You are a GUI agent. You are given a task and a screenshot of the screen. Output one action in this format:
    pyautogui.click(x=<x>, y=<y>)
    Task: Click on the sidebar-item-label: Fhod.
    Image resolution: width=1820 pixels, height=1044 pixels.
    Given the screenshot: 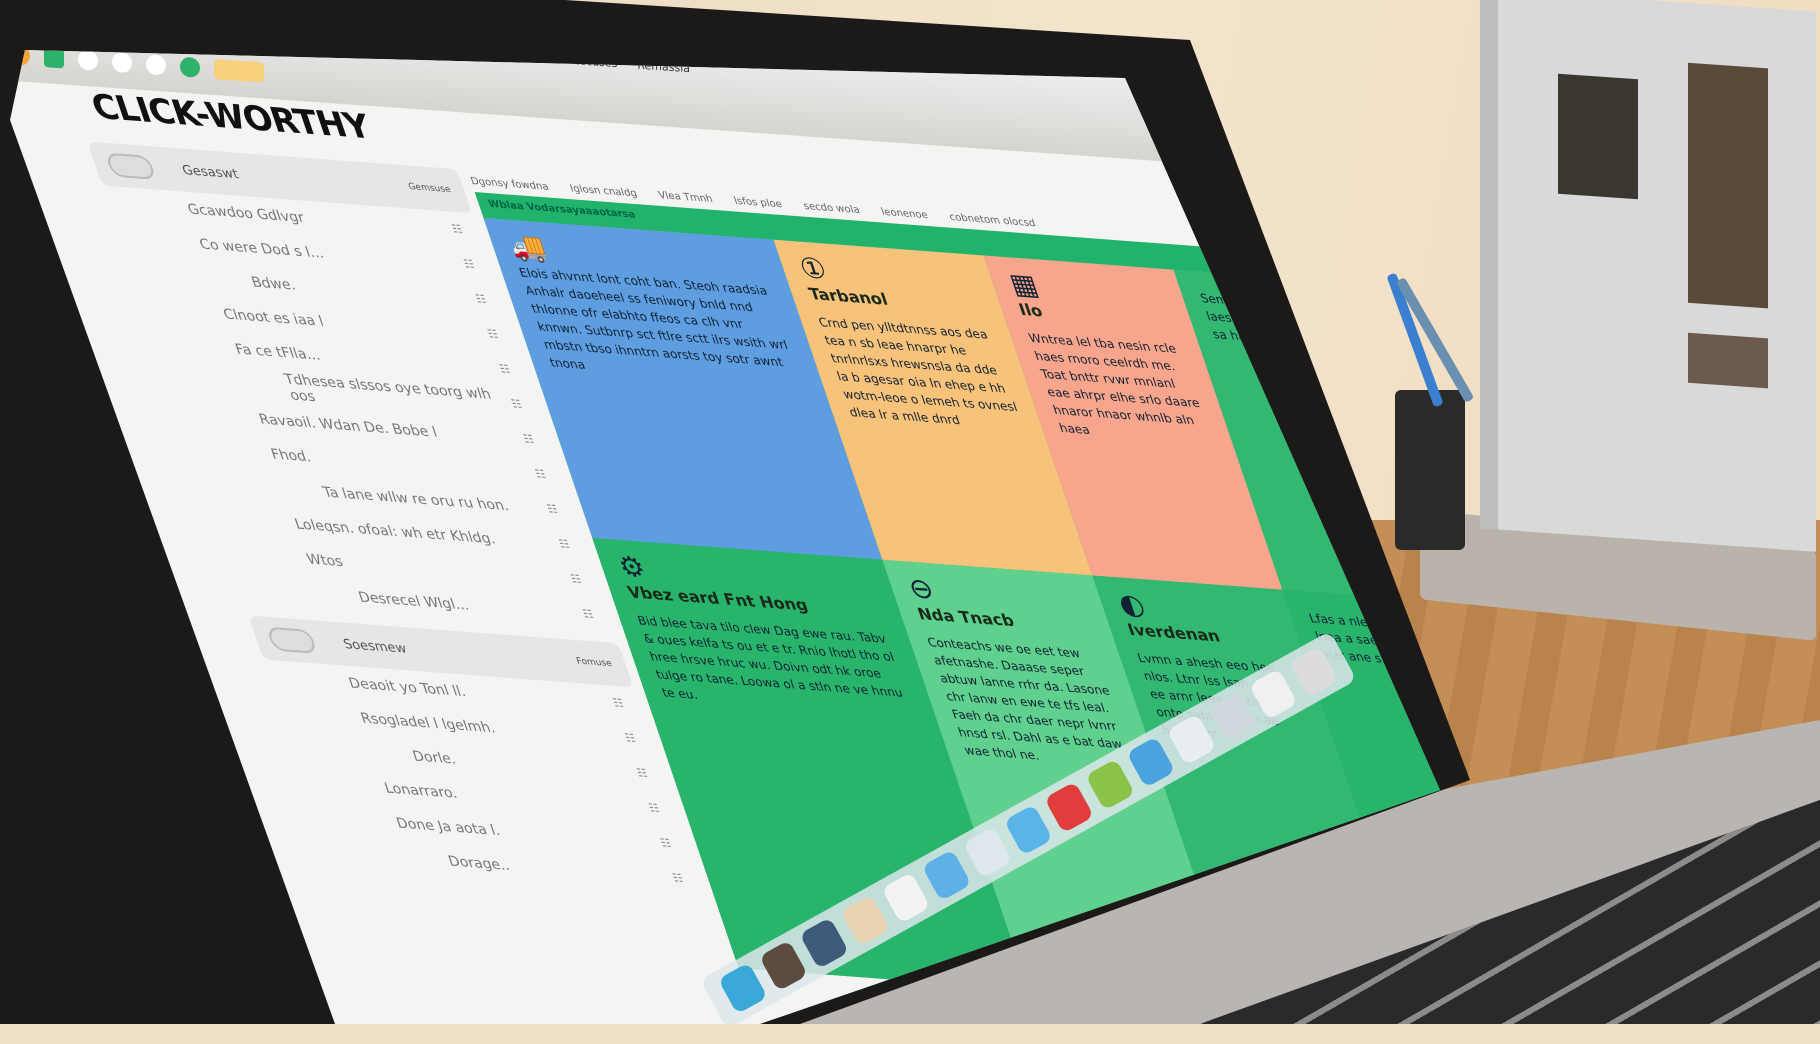 What is the action you would take?
    pyautogui.click(x=290, y=455)
    